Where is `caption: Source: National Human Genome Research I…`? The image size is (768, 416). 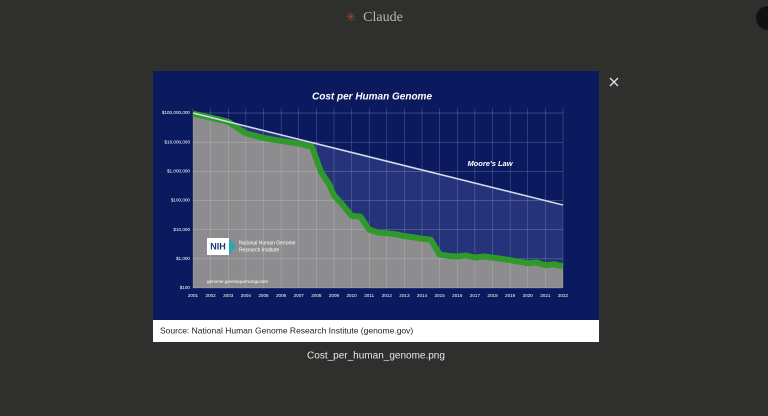
caption: Source: National Human Genome Research I… is located at coordinates (286, 330).